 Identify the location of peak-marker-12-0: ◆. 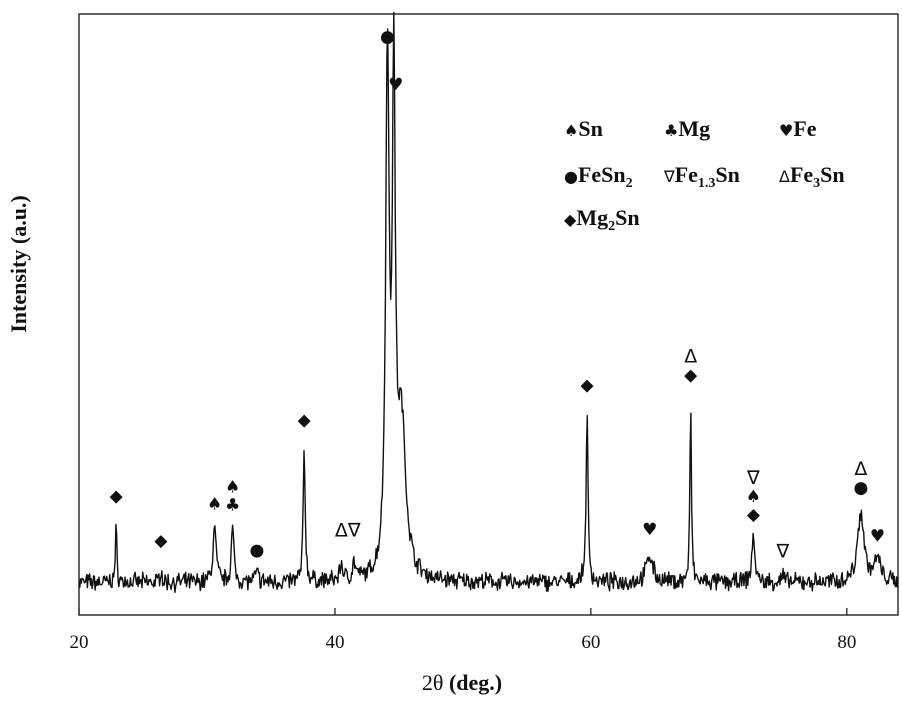
(754, 515).